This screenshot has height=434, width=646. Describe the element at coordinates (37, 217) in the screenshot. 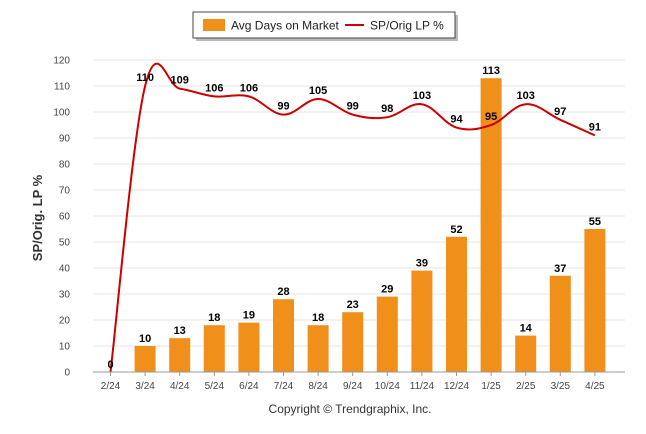

I see `y-axis-label: SP/Orig. LP %` at that location.